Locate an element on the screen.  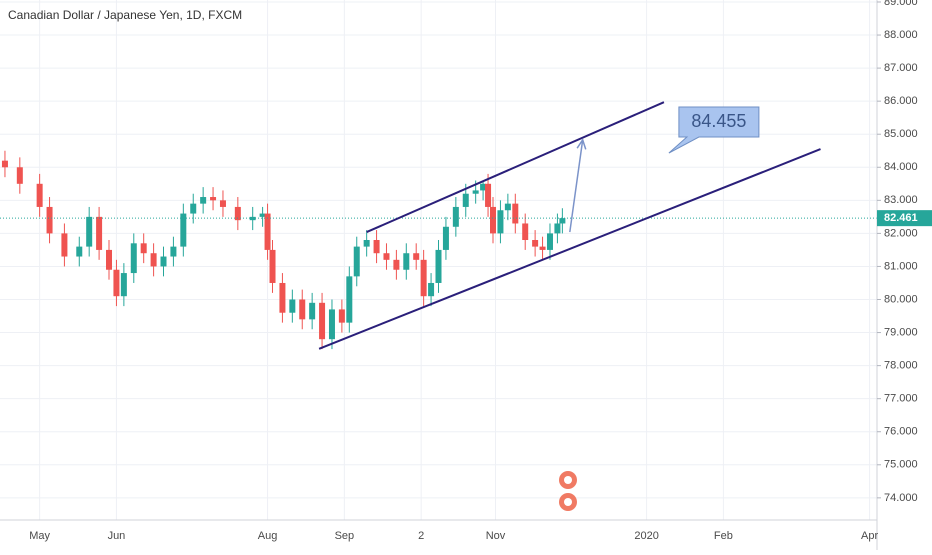
x-tick-label: Aug is located at coordinates (268, 536).